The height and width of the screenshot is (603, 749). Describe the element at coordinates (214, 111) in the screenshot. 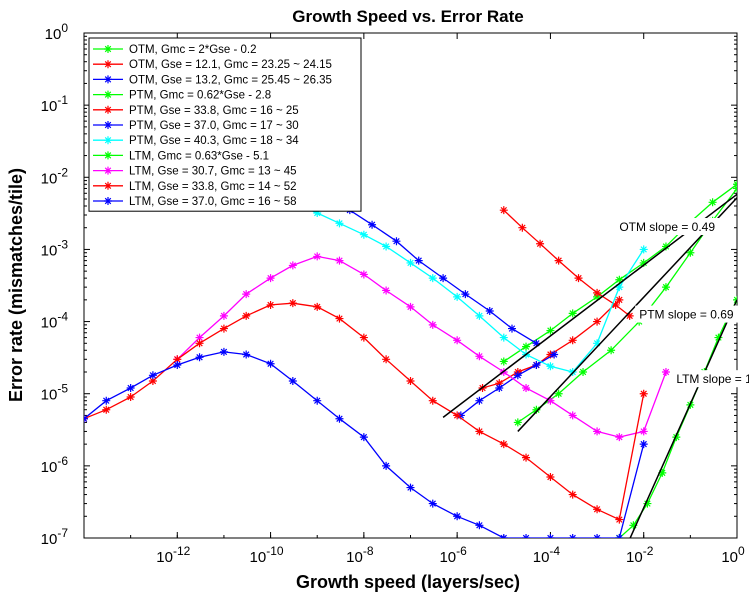

I see `legend-entry: PTM, Gse = 33.8, Gmc = 16 ~ 25` at that location.